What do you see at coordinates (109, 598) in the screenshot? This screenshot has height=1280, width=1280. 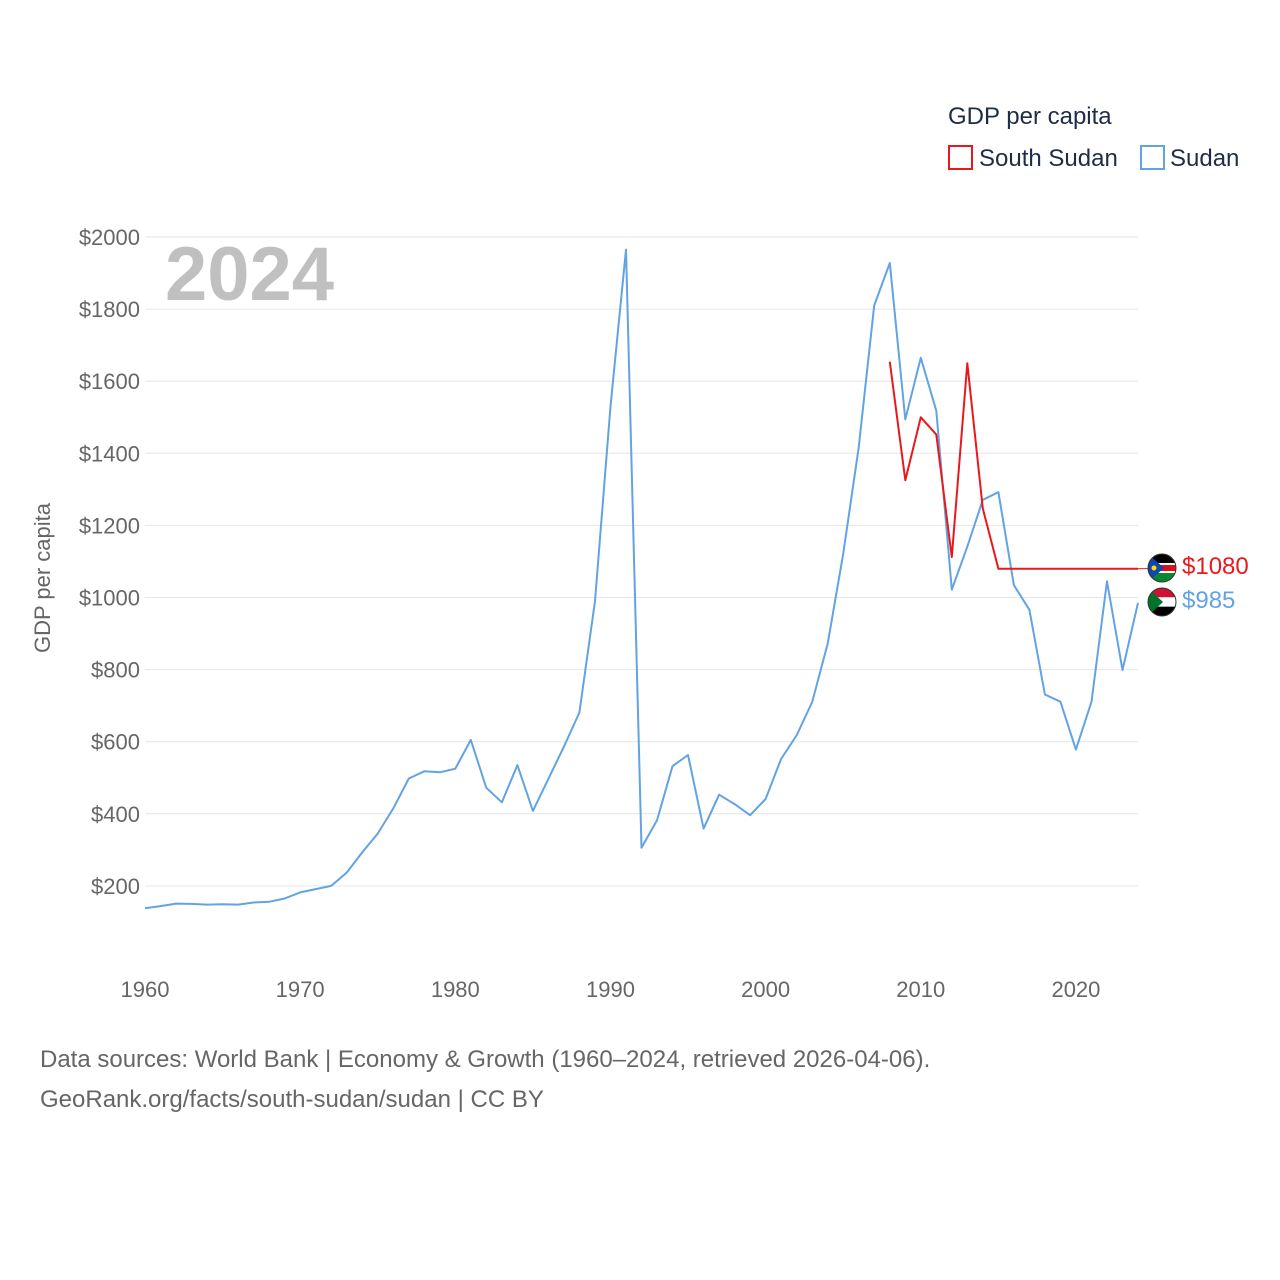 I see `y-tick-label: $1000` at bounding box center [109, 598].